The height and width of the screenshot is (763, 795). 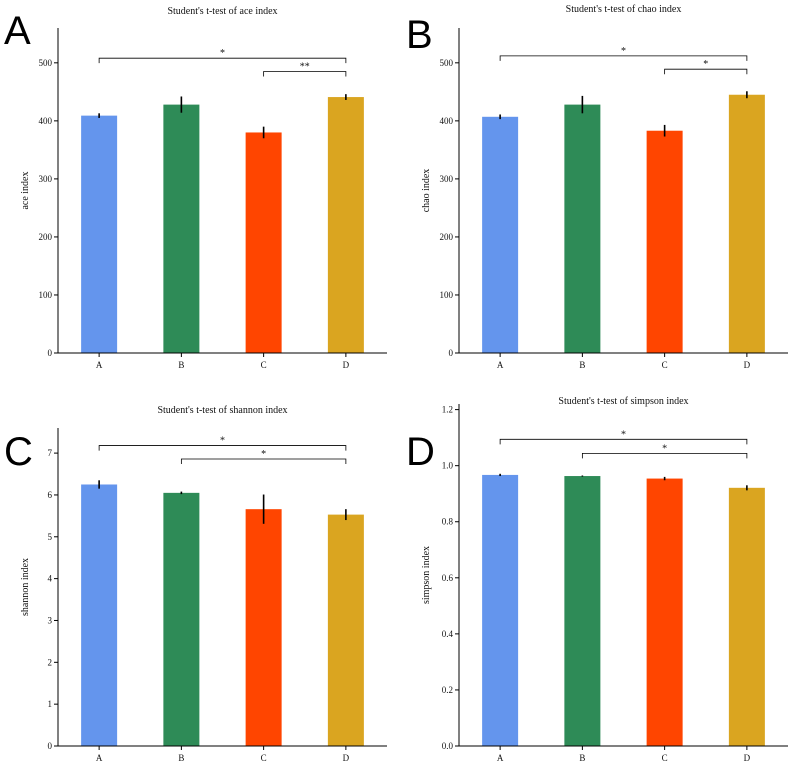 What do you see at coordinates (50, 453) in the screenshot?
I see `y-tick-label: 7` at bounding box center [50, 453].